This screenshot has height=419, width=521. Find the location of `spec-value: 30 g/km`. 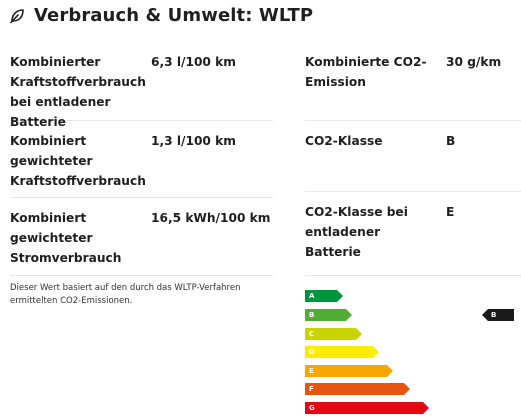

spec-value: 30 g/km is located at coordinates (474, 62).